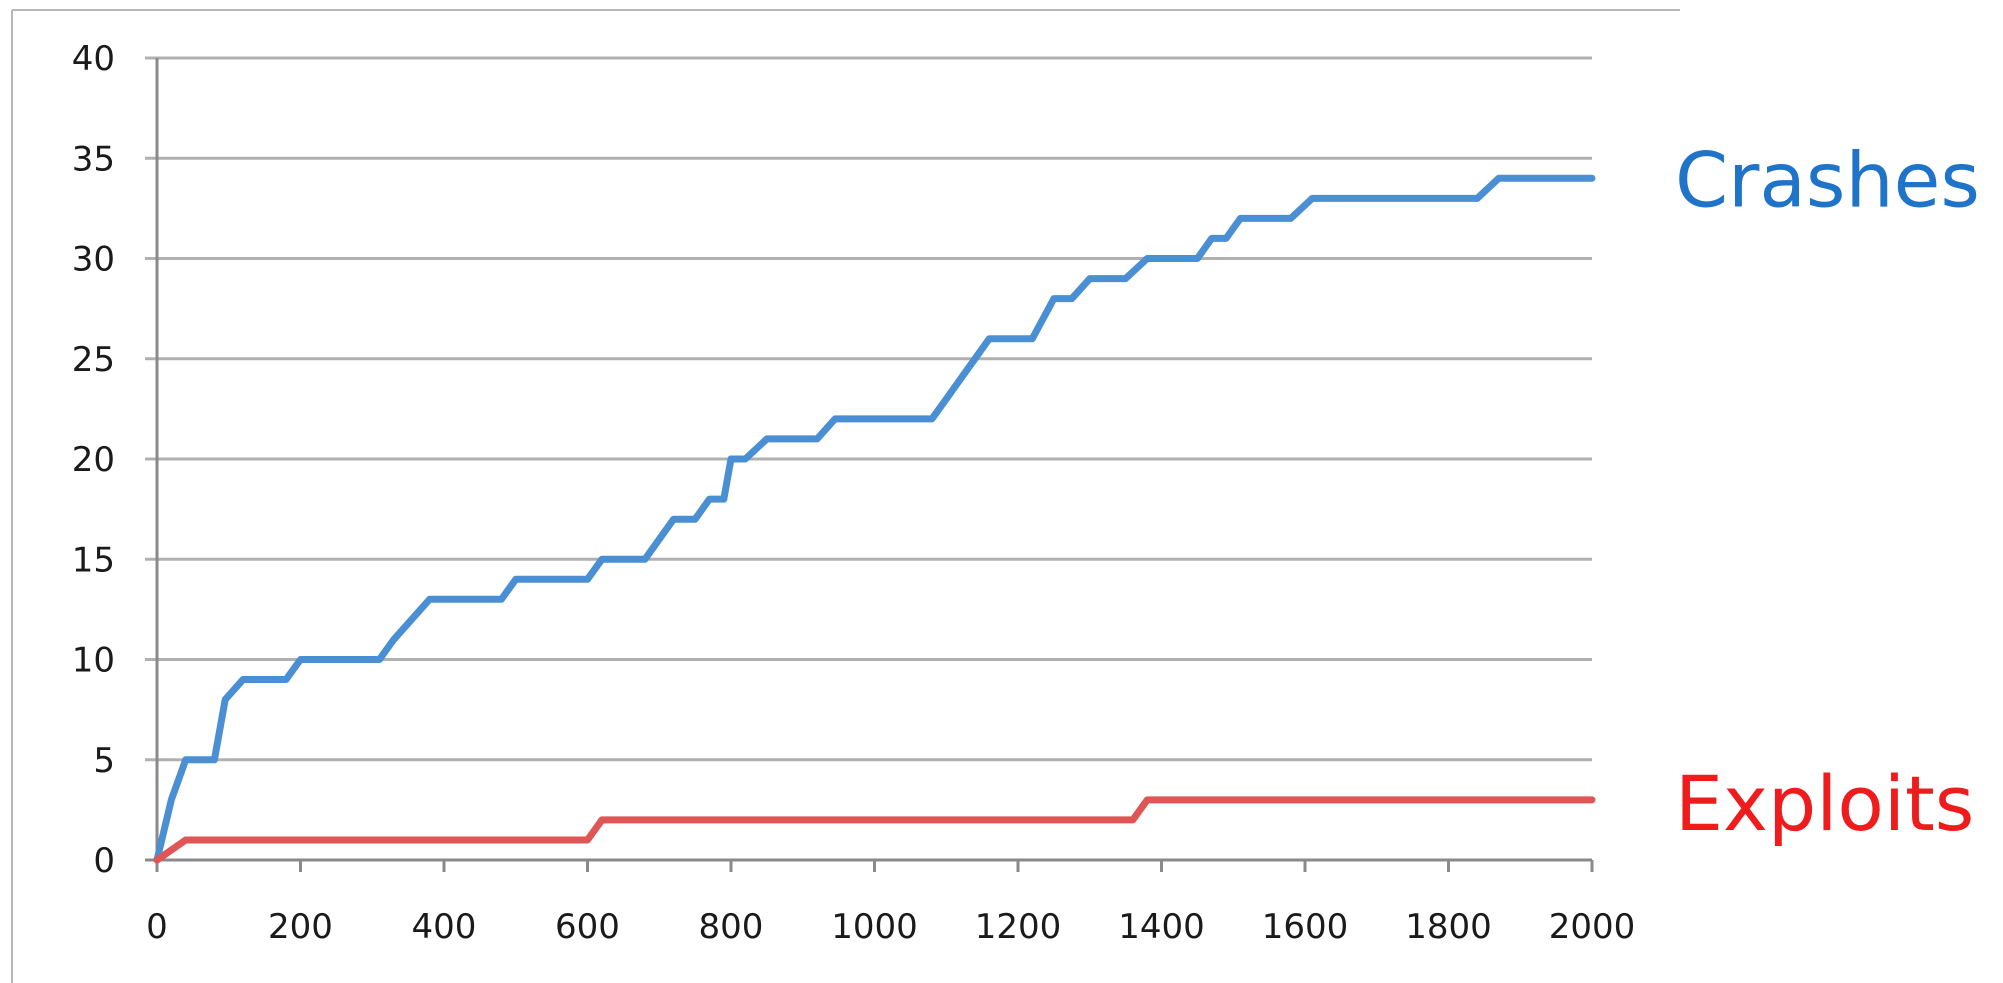 The image size is (2003, 983). What do you see at coordinates (587, 927) in the screenshot?
I see `x-tick-label: 600` at bounding box center [587, 927].